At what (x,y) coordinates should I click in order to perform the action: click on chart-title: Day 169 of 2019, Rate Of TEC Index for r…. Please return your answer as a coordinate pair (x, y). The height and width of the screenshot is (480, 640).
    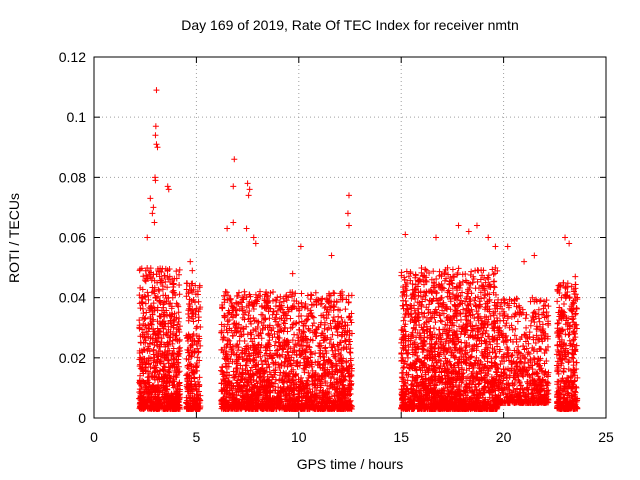
    Looking at the image, I should click on (350, 25).